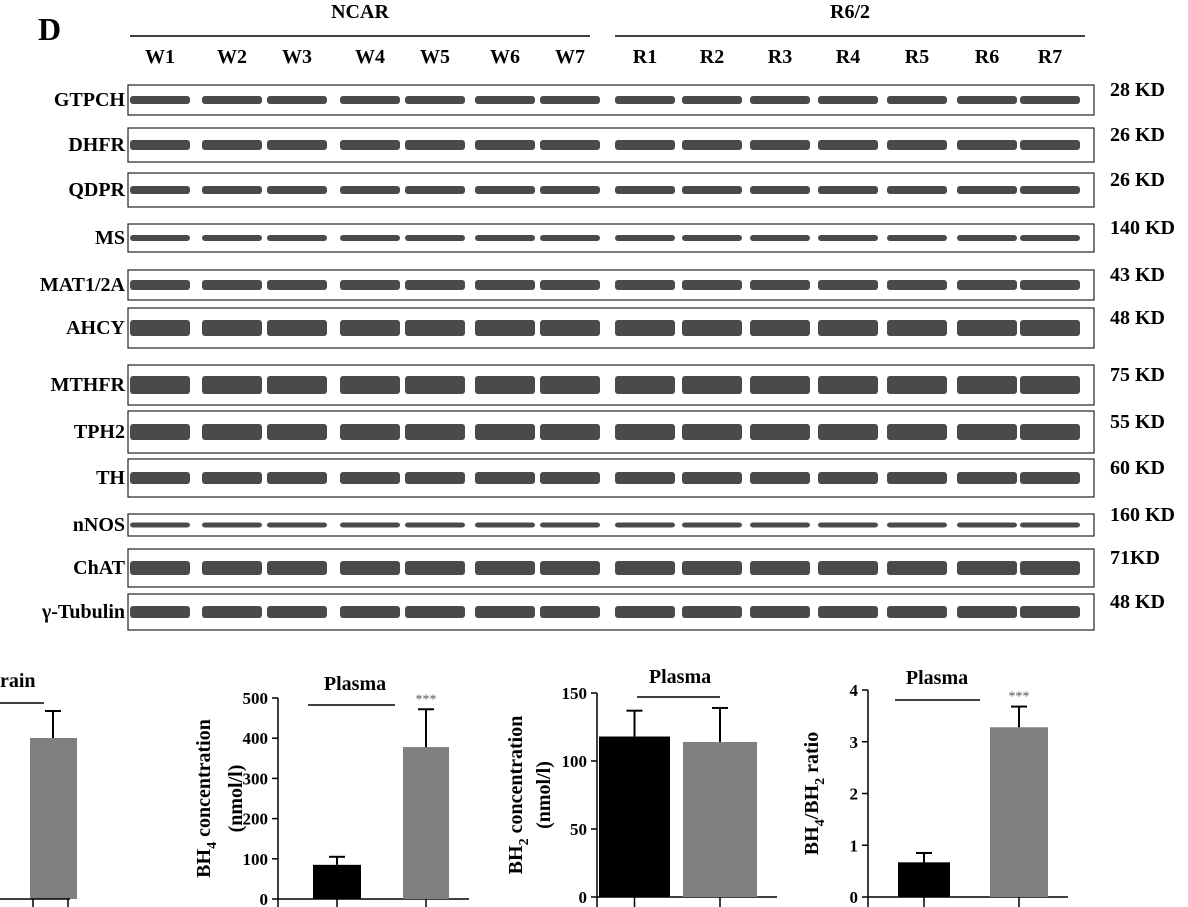 This screenshot has height=907, width=1188. Describe the element at coordinates (96, 190) in the screenshot. I see `protein-label: QDPR` at that location.